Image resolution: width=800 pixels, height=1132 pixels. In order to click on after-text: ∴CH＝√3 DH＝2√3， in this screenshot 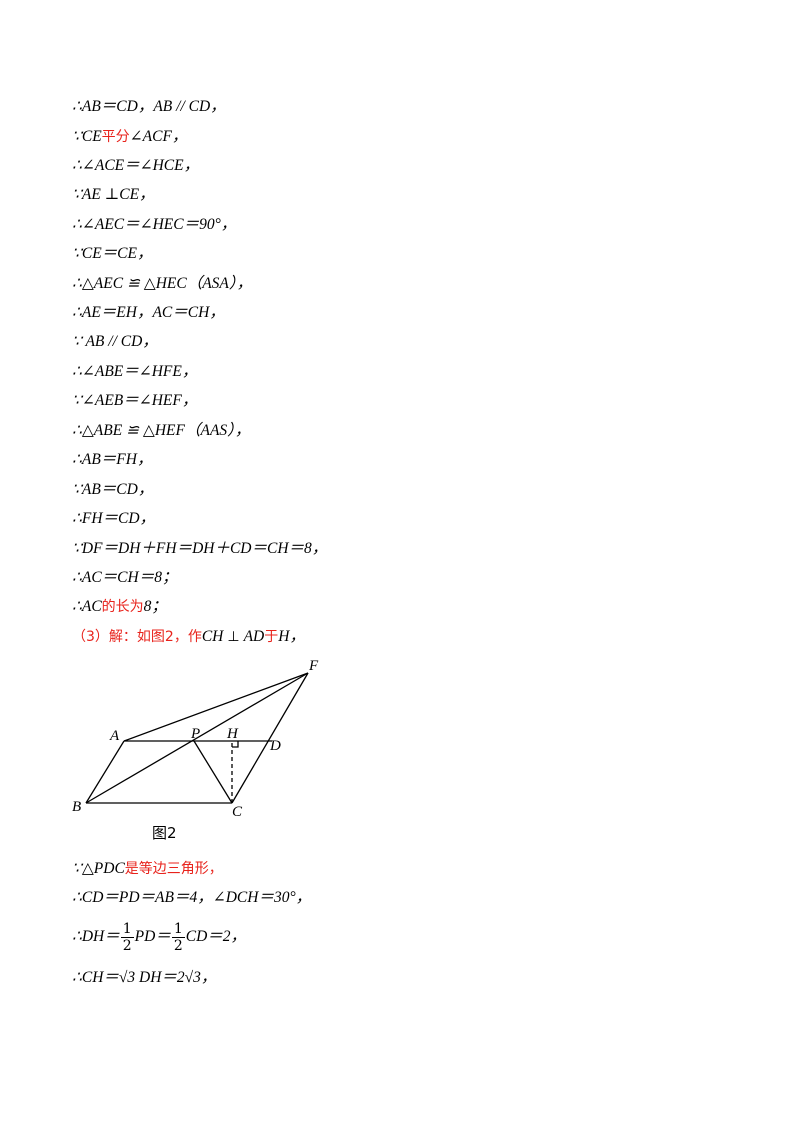, I will do `click(144, 977)`.